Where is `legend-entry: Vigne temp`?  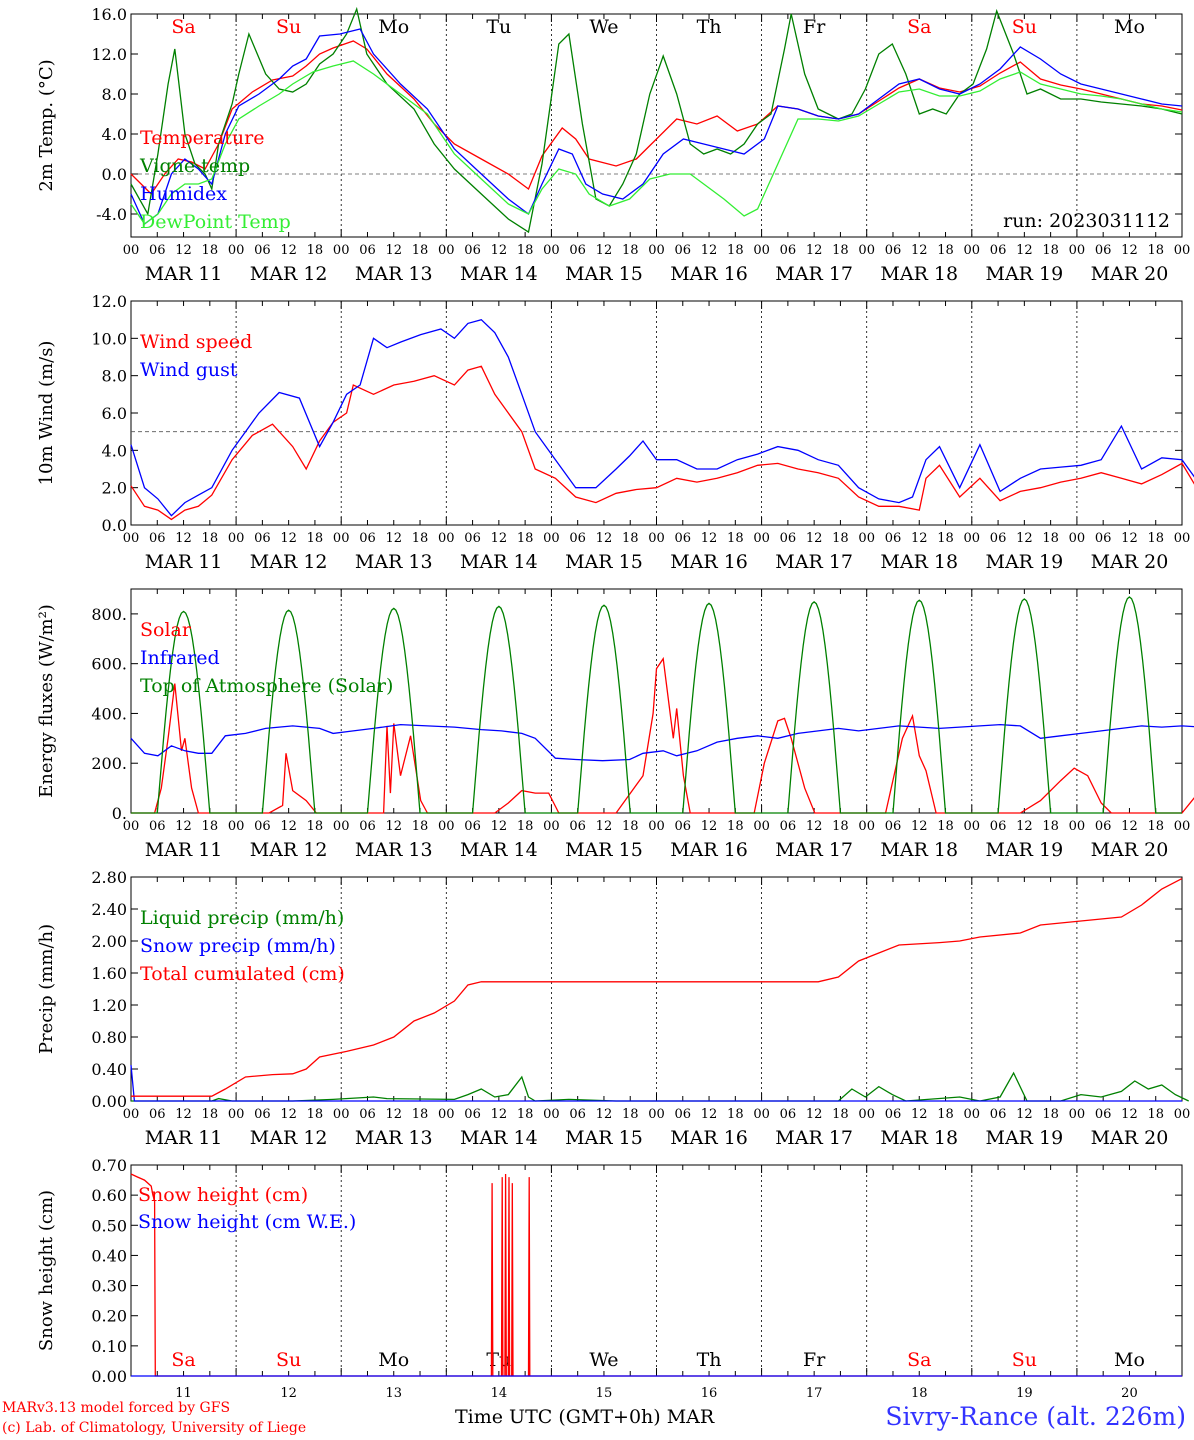 legend-entry: Vigne temp is located at coordinates (194, 166).